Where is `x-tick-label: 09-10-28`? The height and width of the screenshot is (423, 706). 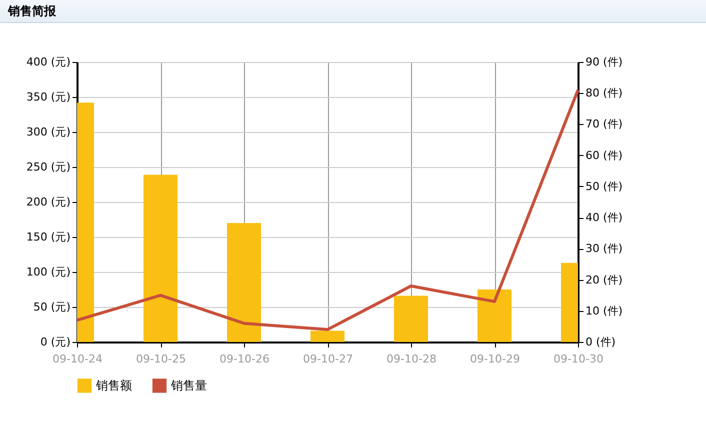
x-tick-label: 09-10-28 is located at coordinates (411, 359).